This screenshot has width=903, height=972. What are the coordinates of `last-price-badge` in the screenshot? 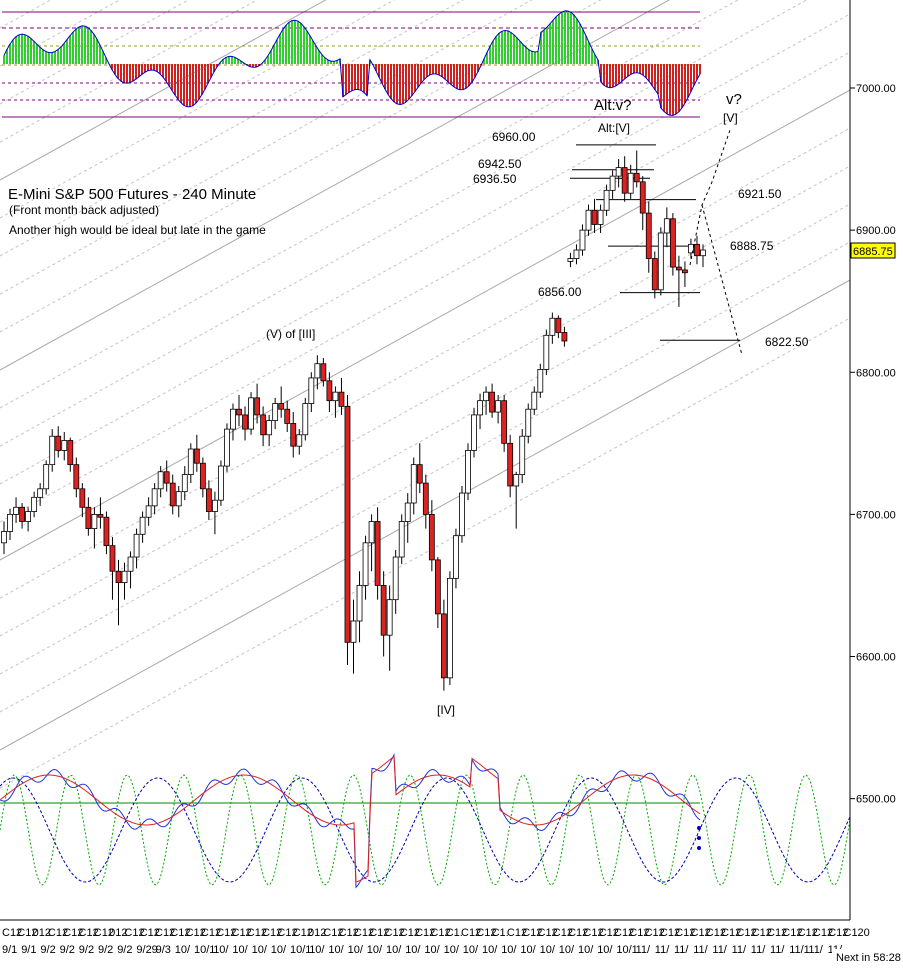 It's located at (873, 250).